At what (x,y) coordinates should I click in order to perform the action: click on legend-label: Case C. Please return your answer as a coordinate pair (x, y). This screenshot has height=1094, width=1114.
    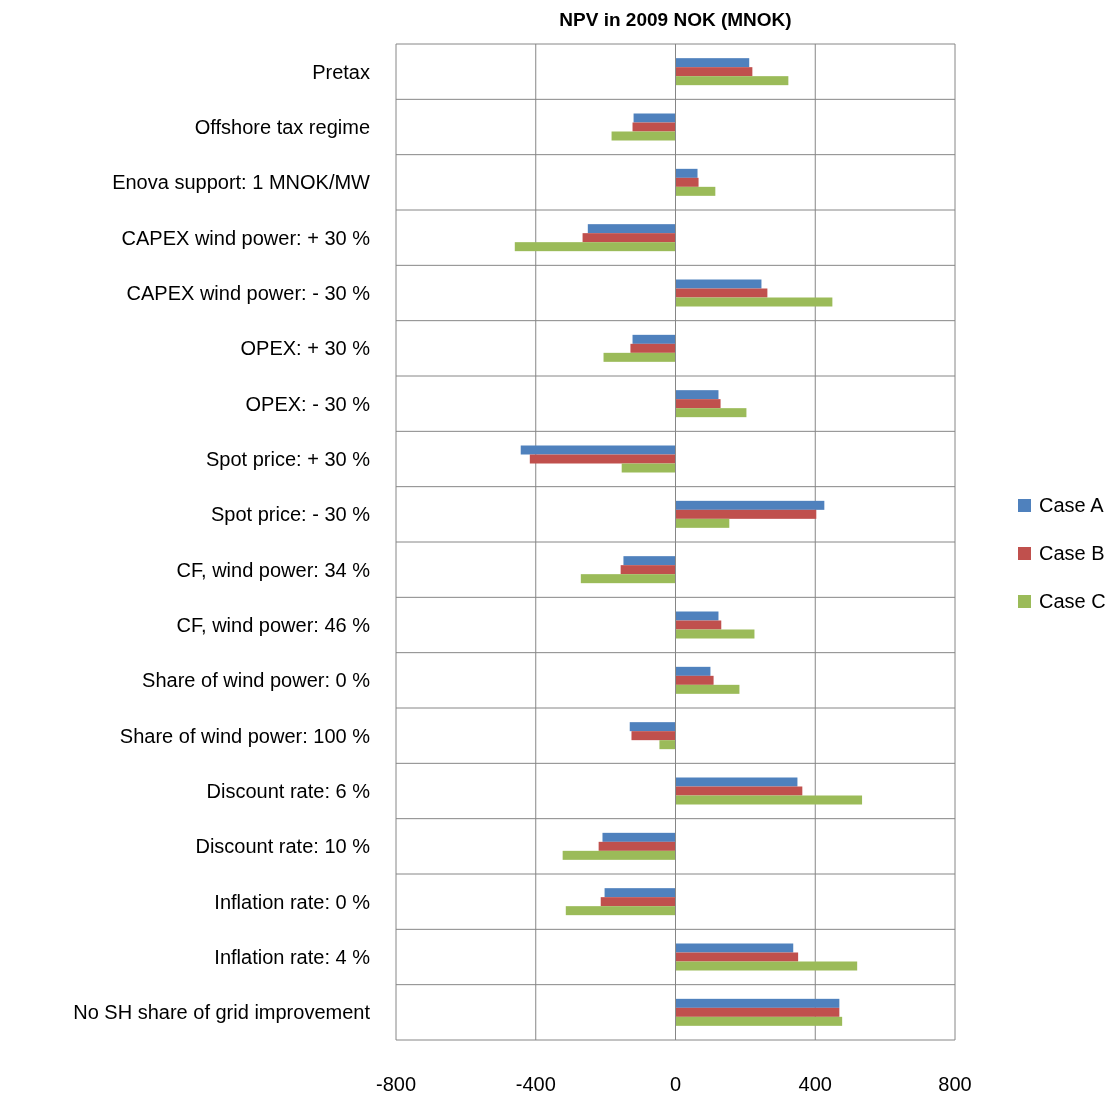
    Looking at the image, I should click on (1072, 601).